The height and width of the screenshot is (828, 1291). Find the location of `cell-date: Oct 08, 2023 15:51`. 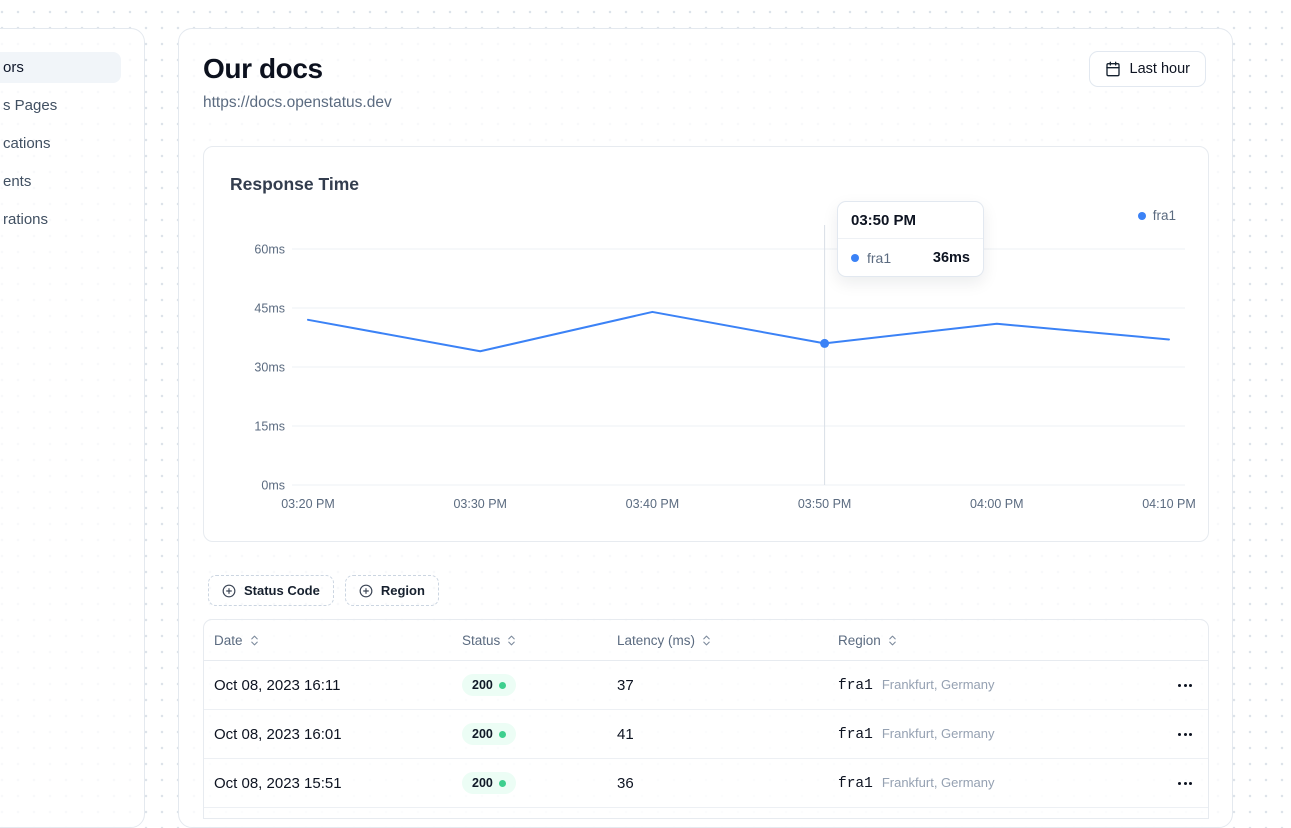

cell-date: Oct 08, 2023 15:51 is located at coordinates (278, 783).